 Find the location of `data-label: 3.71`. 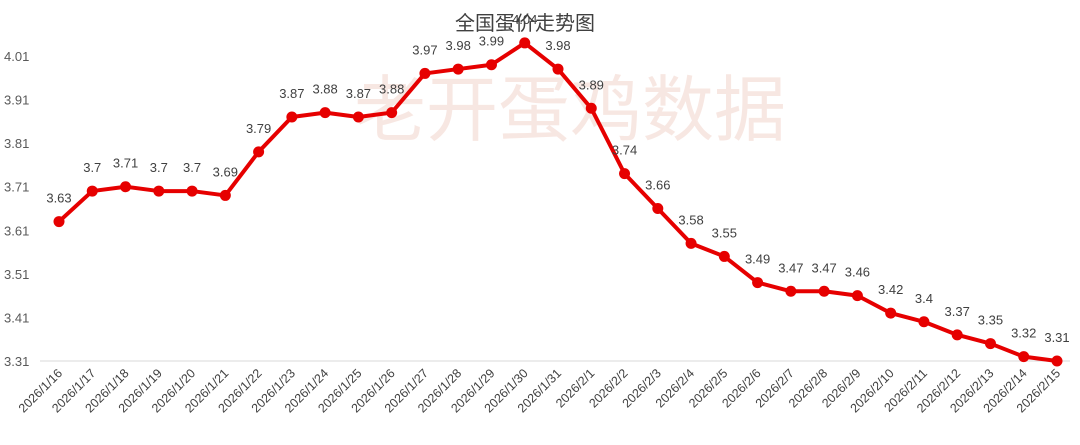

data-label: 3.71 is located at coordinates (125, 163).